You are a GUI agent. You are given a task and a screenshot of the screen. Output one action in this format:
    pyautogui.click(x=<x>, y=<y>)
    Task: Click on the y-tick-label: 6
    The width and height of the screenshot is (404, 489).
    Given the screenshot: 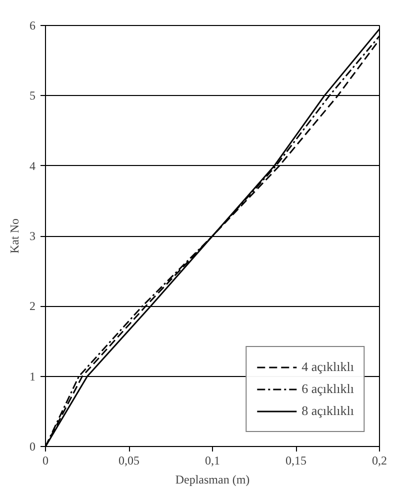 What is the action you would take?
    pyautogui.click(x=33, y=25)
    